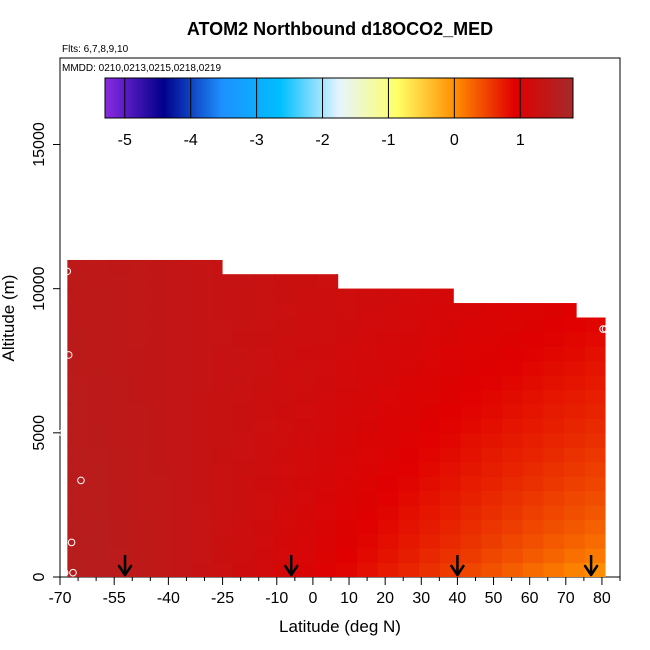 This screenshot has width=650, height=650. What do you see at coordinates (39, 144) in the screenshot?
I see `y-tick-label: 15000` at bounding box center [39, 144].